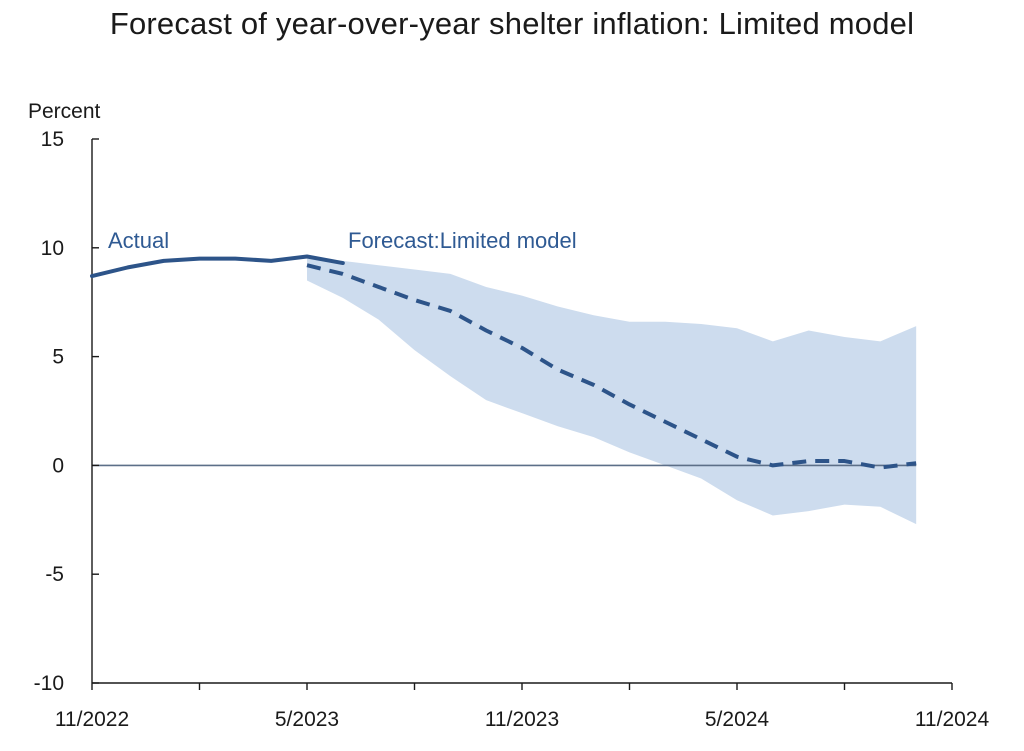 This screenshot has height=751, width=1024. Describe the element at coordinates (138, 240) in the screenshot. I see `actual-series-label: Actual` at that location.